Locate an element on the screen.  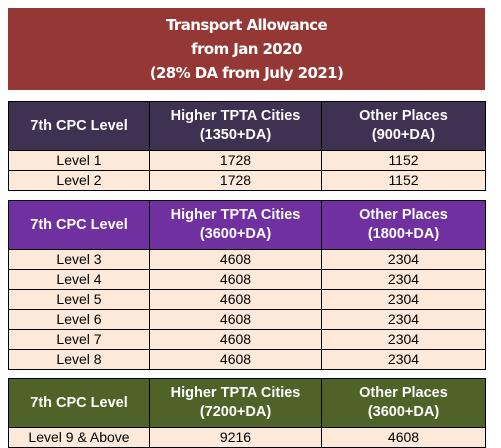
cell-level: Level 4 is located at coordinates (79, 279).